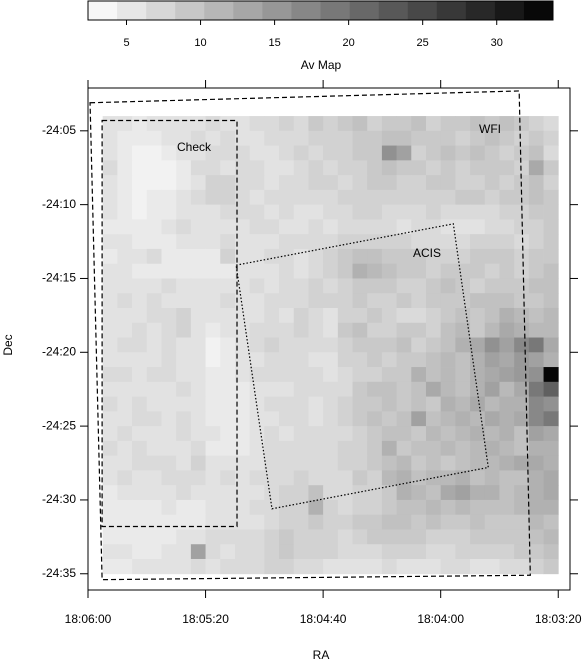 Image resolution: width=587 pixels, height=661 pixels. Describe the element at coordinates (440, 619) in the screenshot. I see `x-tick-label: 18:04:00` at that location.